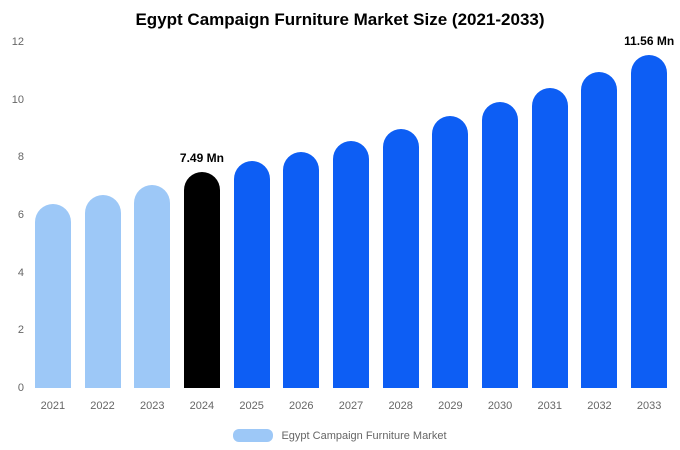 This screenshot has width=680, height=450. I want to click on legend-label: Egypt Campaign Furniture Market, so click(364, 435).